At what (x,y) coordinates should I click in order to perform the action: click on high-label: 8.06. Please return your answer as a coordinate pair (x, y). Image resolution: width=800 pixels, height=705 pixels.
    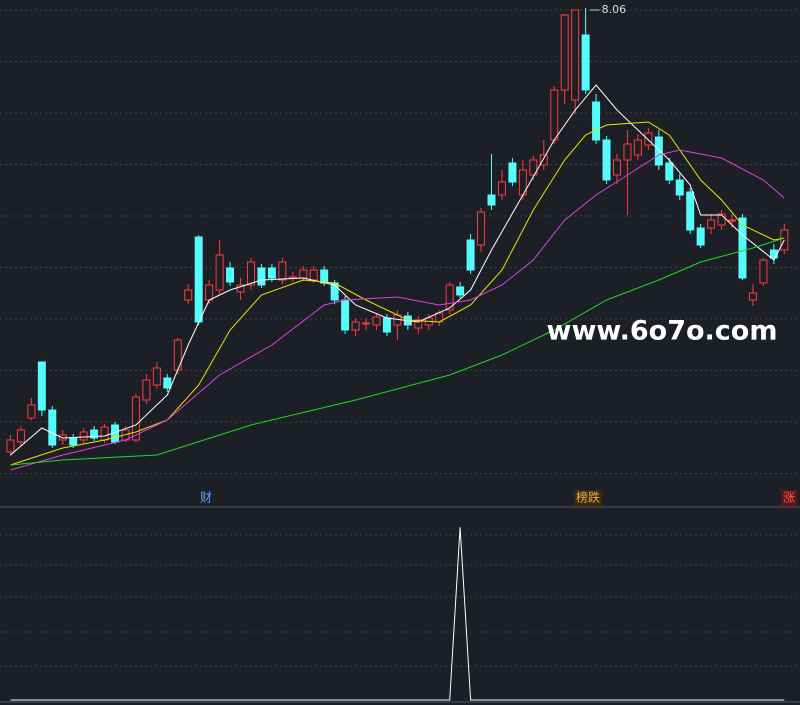
    Looking at the image, I should click on (614, 9).